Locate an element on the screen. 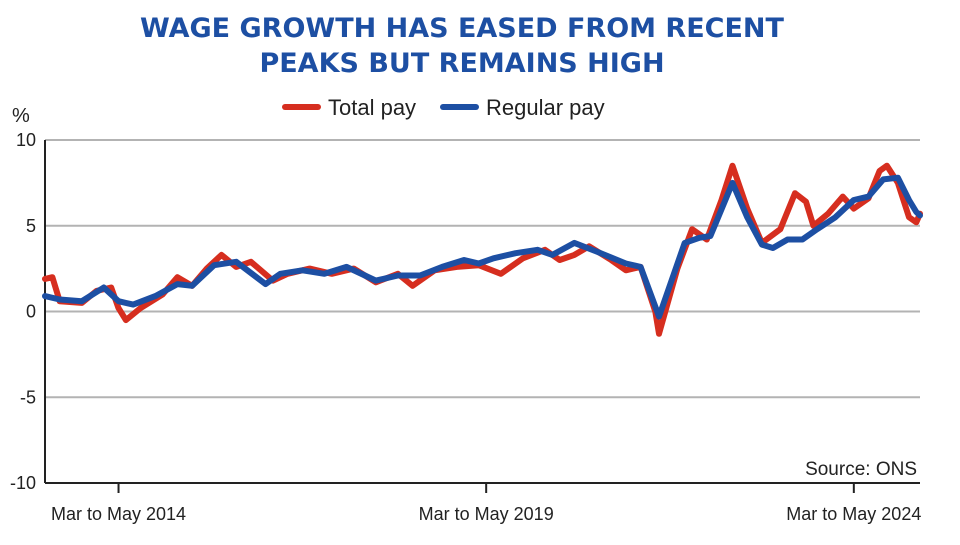 This screenshot has width=960, height=545. x-tick-label: Mar to May 2024 is located at coordinates (853, 514).